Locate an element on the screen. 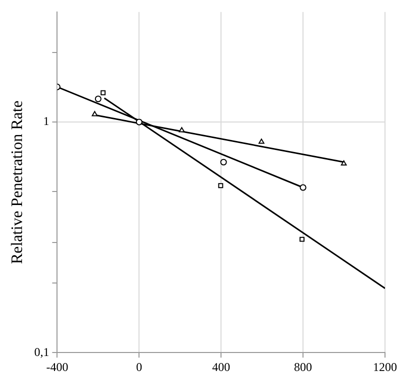  y-axis-title: Relative Penetration Rate is located at coordinates (17, 182).